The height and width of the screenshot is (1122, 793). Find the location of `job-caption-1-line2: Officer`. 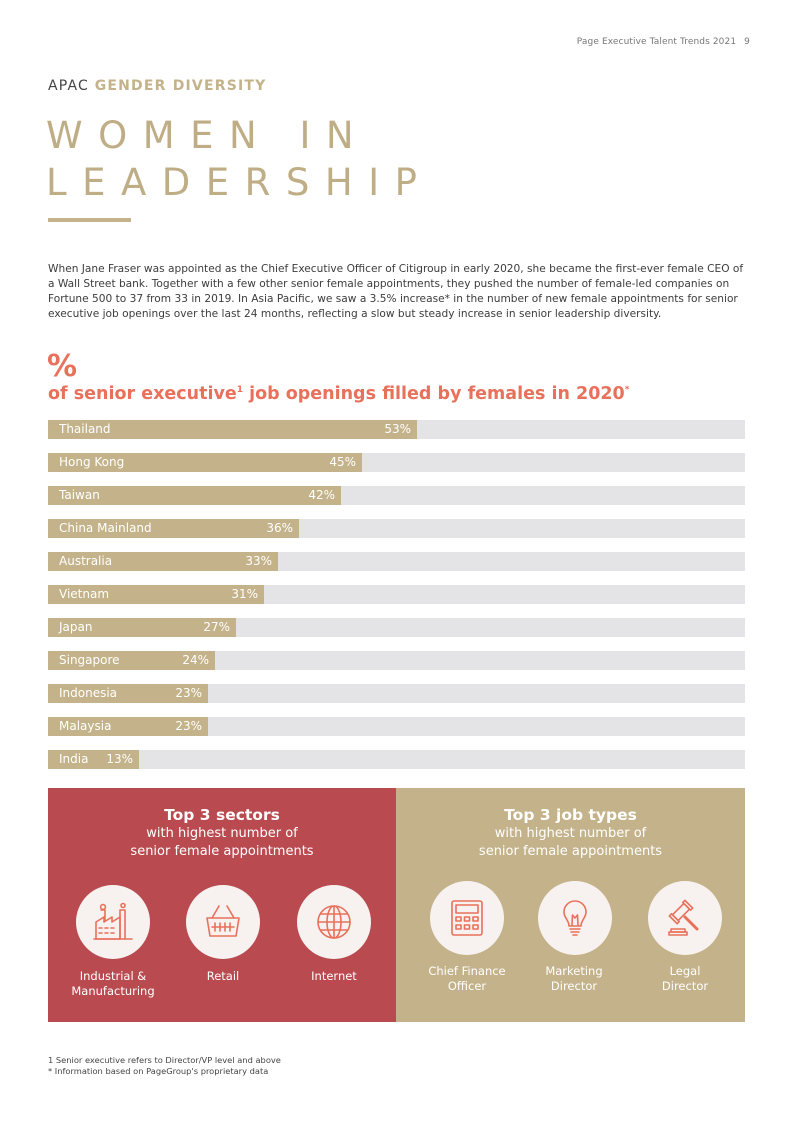

job-caption-1-line2: Officer is located at coordinates (467, 986).